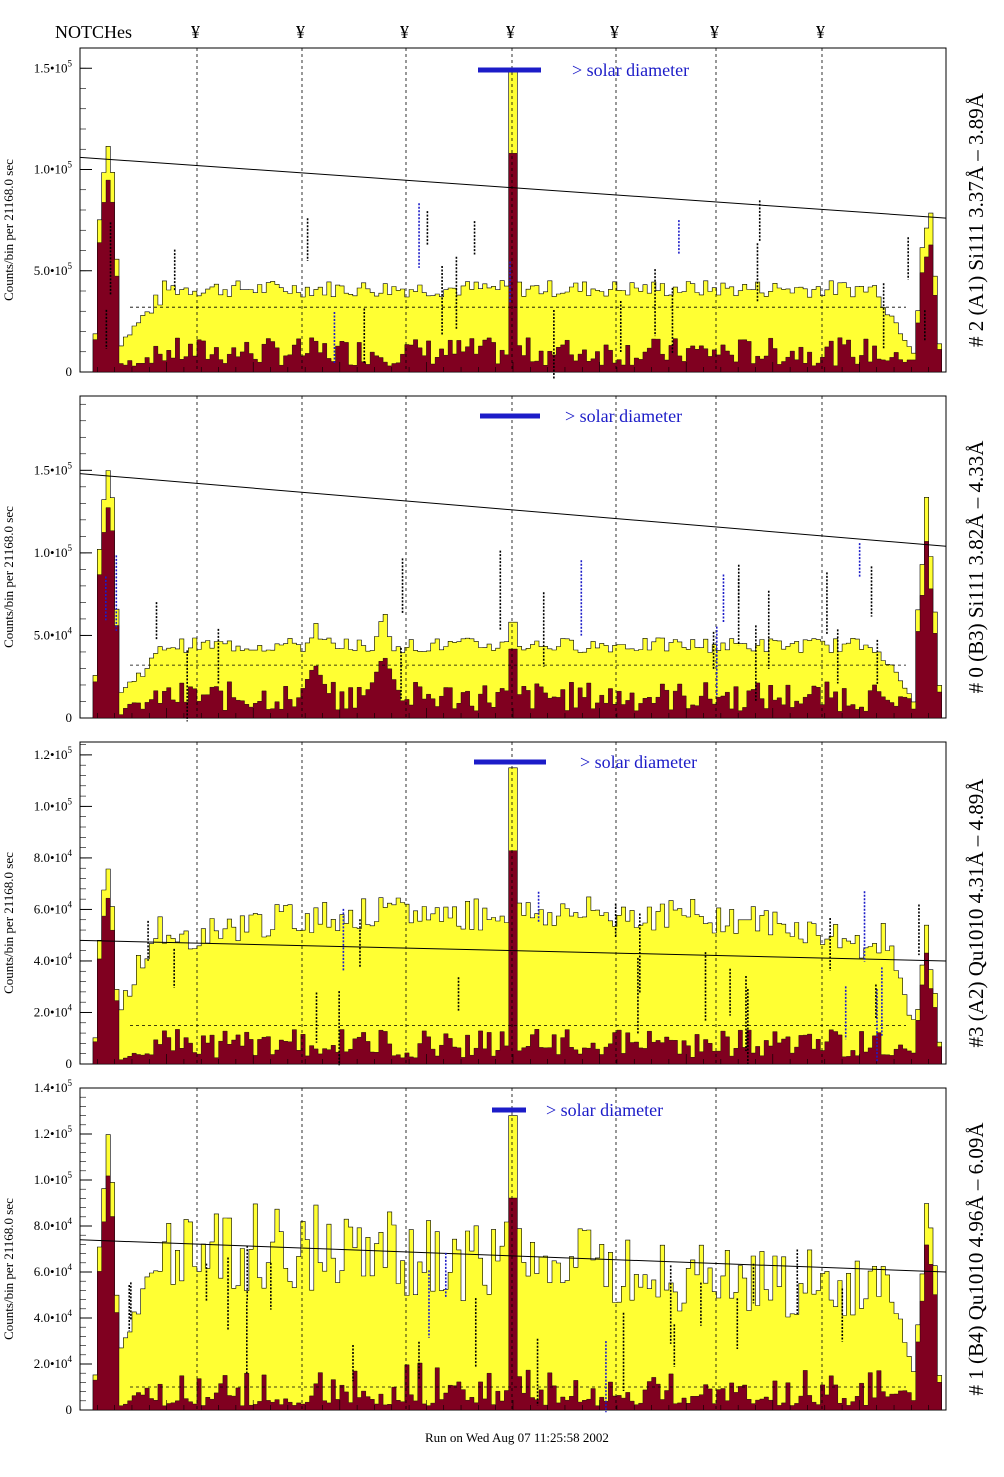 Image resolution: width=1004 pixels, height=1477 pixels. Describe the element at coordinates (53, 633) in the screenshot. I see `y-tick-label: 5.0•104` at that location.